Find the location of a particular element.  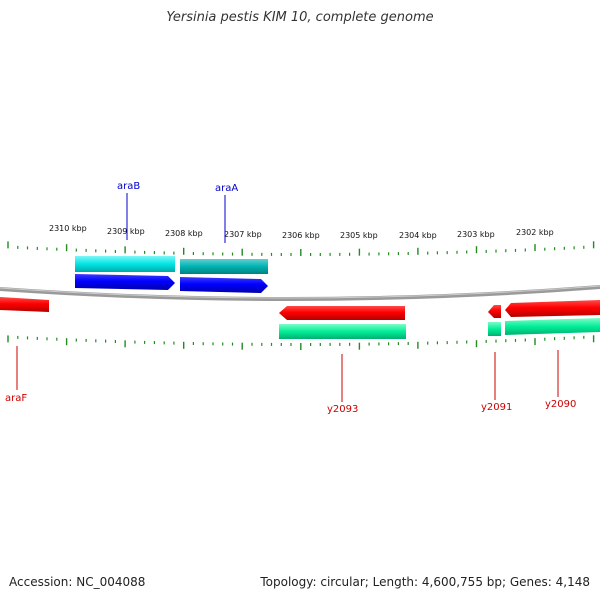

backbone-arc is located at coordinates (300, 293).